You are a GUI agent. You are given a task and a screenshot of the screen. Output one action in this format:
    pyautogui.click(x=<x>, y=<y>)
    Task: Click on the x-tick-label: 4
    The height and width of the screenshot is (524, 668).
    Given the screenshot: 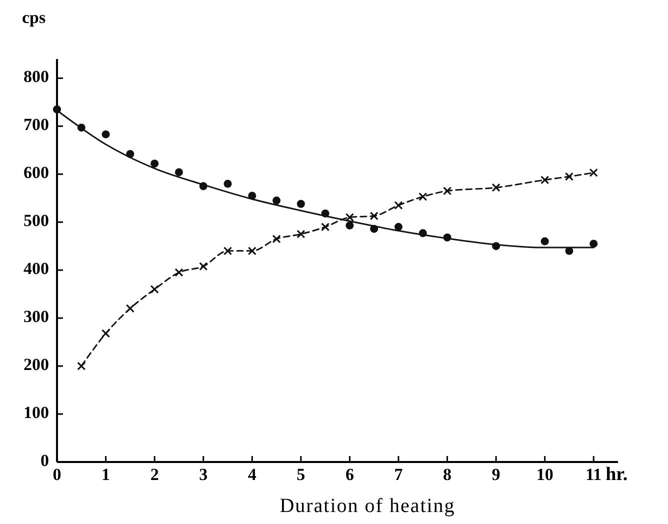 What is the action you would take?
    pyautogui.click(x=252, y=474)
    